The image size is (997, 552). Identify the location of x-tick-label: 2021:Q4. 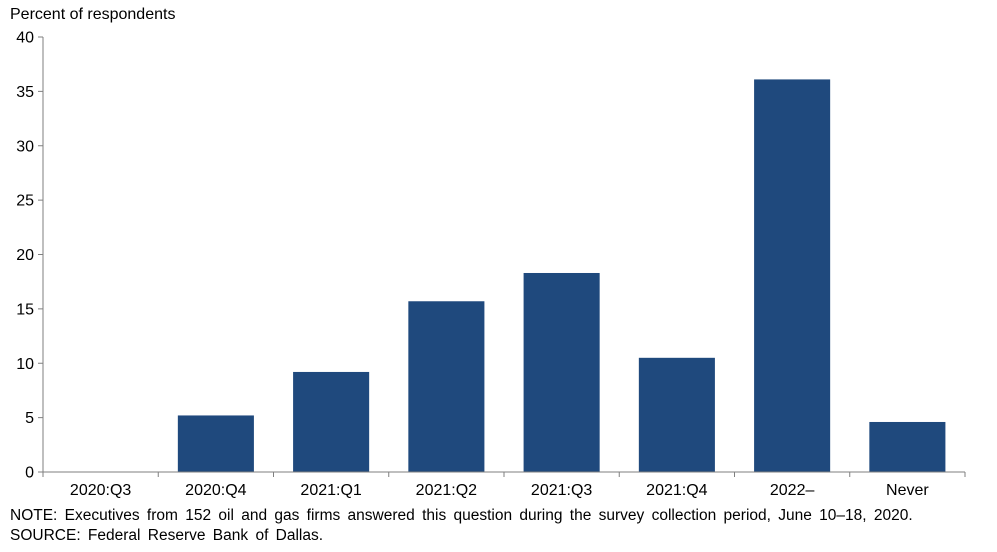
(676, 490).